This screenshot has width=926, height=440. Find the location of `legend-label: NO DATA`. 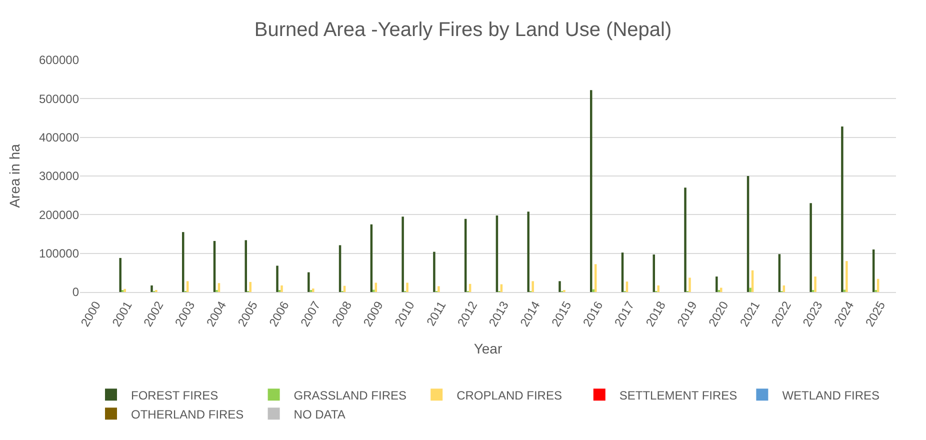

legend-label: NO DATA is located at coordinates (320, 414).